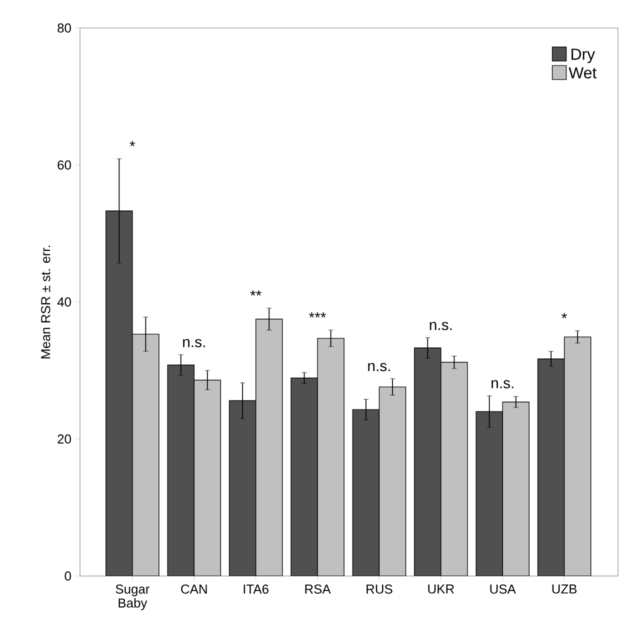  What do you see at coordinates (133, 597) in the screenshot?
I see `x-tick-label: Sugar Baby` at bounding box center [133, 597].